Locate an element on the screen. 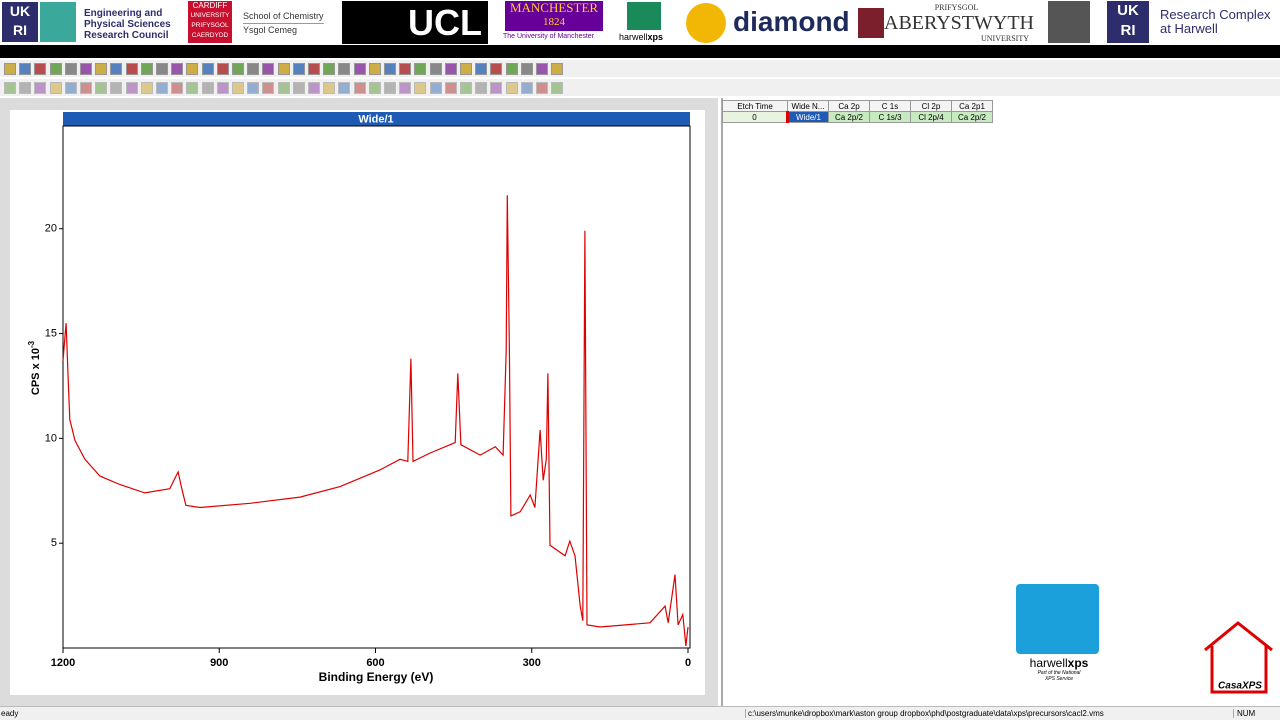  table-cell: C 1s/3 is located at coordinates (890, 117).